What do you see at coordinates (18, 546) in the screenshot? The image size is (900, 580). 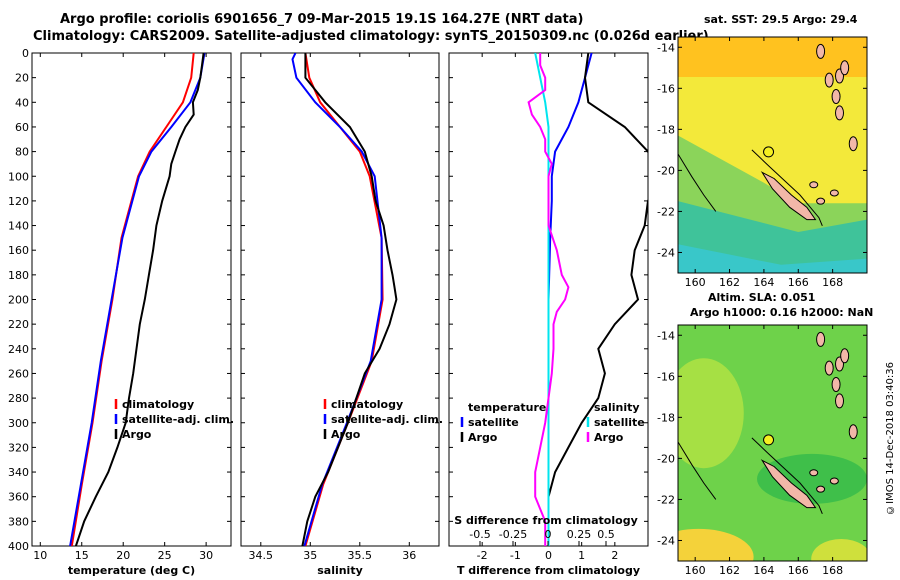 I see `depth-tick-label: 400` at bounding box center [18, 546].